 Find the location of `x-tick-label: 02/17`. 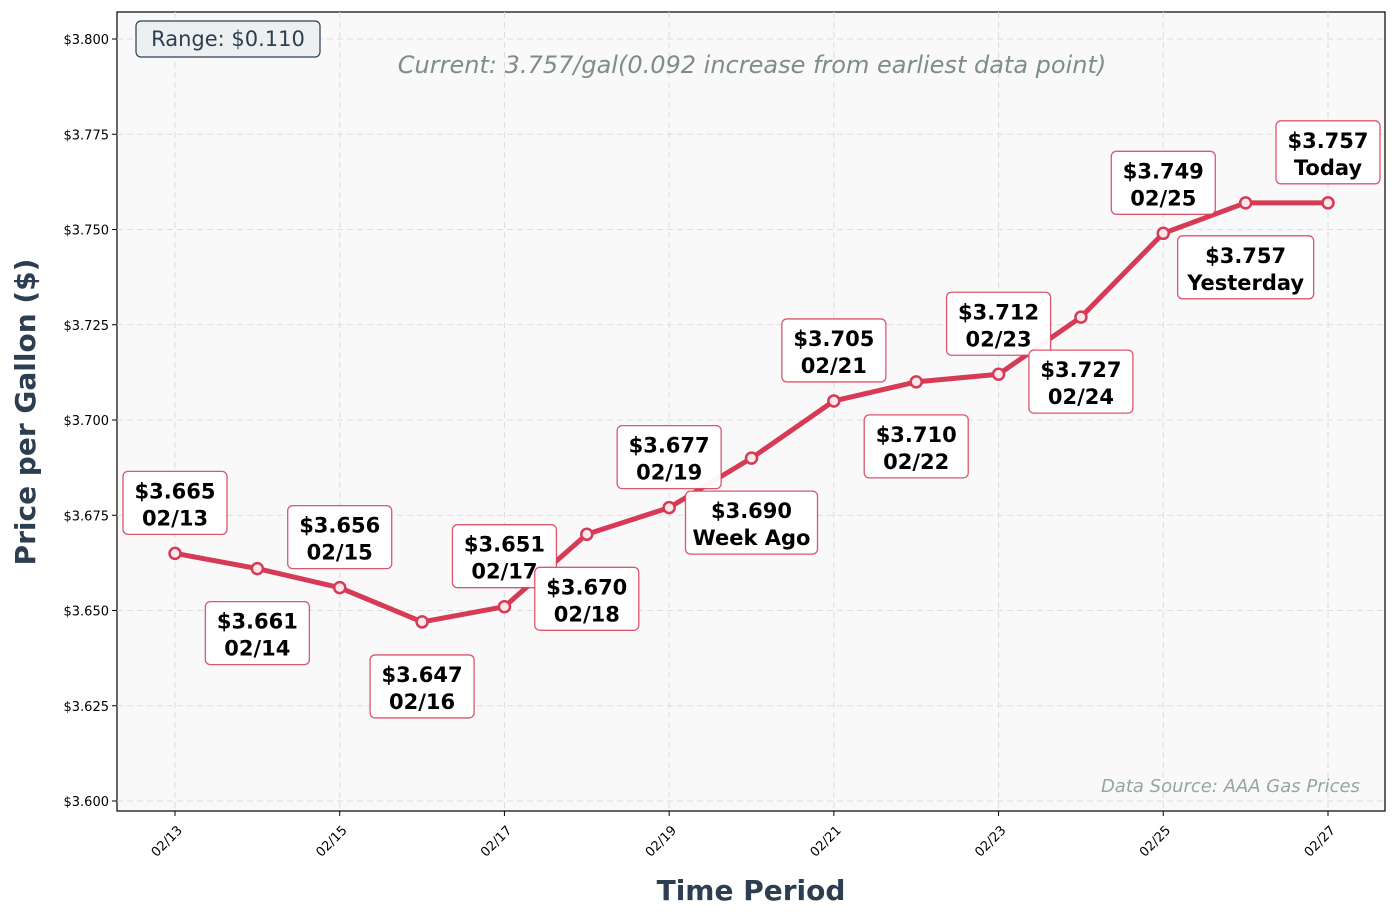

x-tick-label: 02/17 is located at coordinates (496, 841).